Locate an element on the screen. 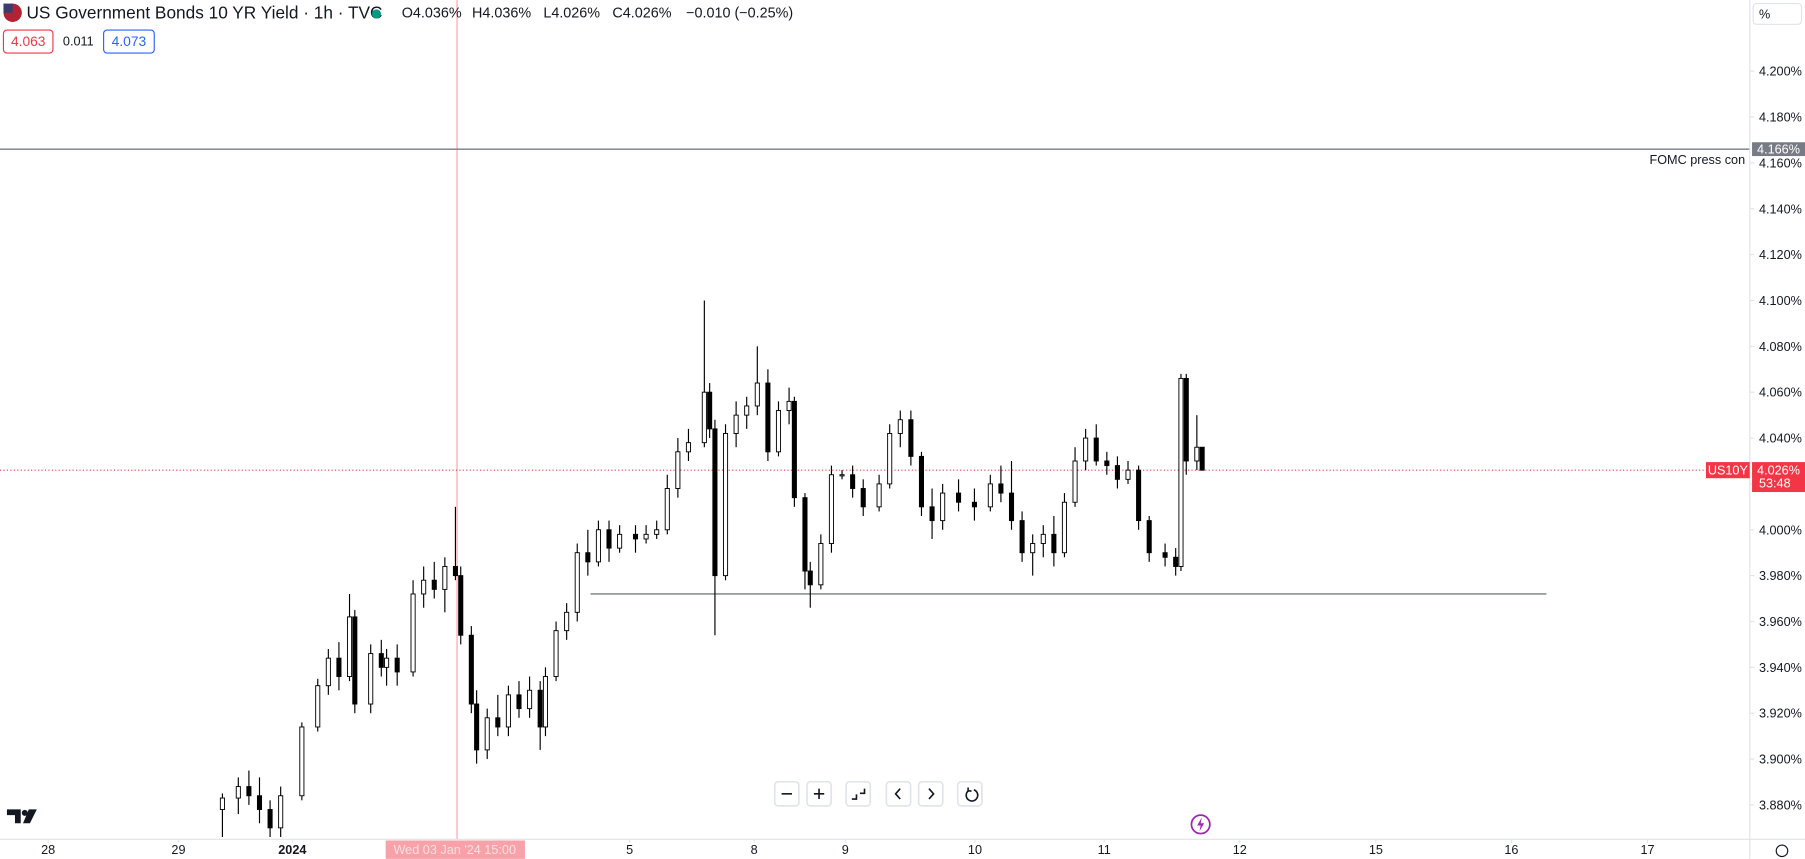  x-tick-label: 9 is located at coordinates (845, 850).